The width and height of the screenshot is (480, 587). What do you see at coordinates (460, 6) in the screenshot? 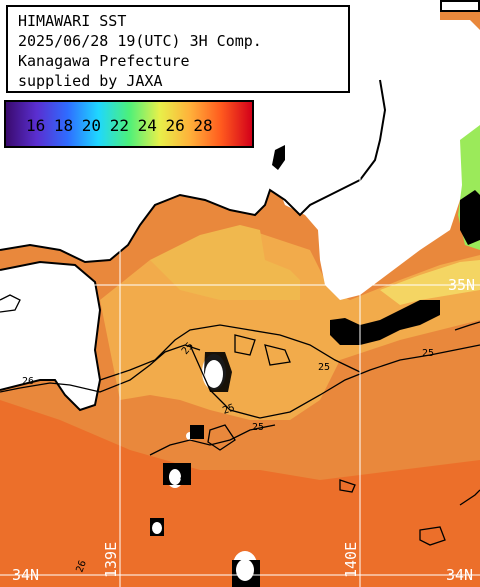
I see `corner-box` at bounding box center [460, 6].